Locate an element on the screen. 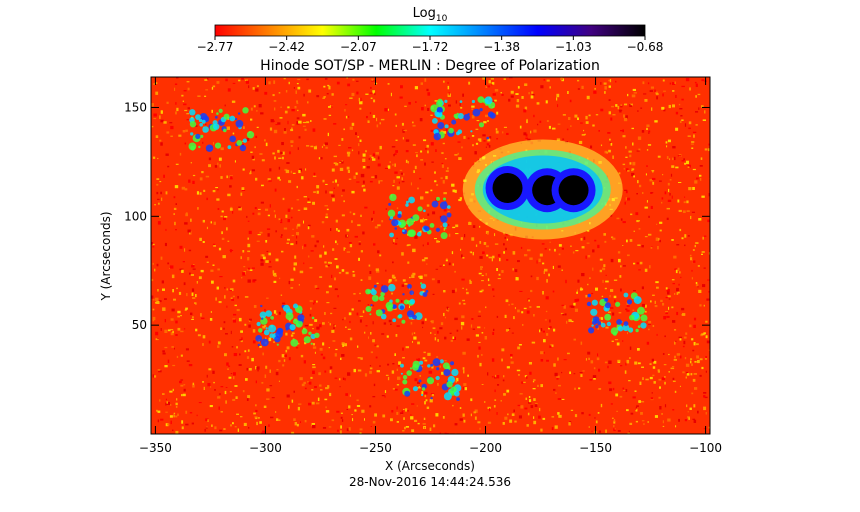  sunspot-umbra is located at coordinates (507, 188).